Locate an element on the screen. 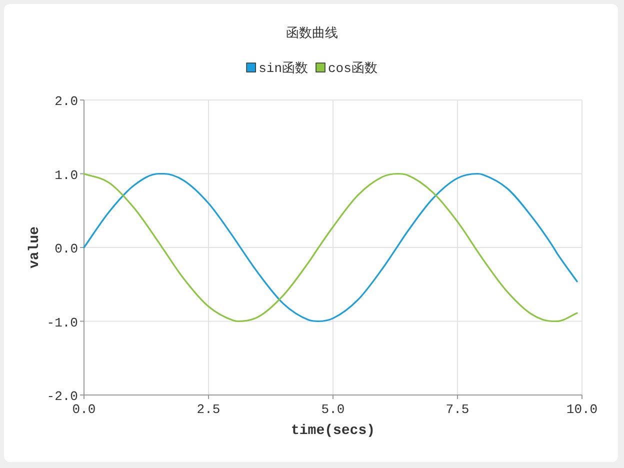 This screenshot has width=624, height=468. y-tick-label: 1.0 is located at coordinates (66, 175).